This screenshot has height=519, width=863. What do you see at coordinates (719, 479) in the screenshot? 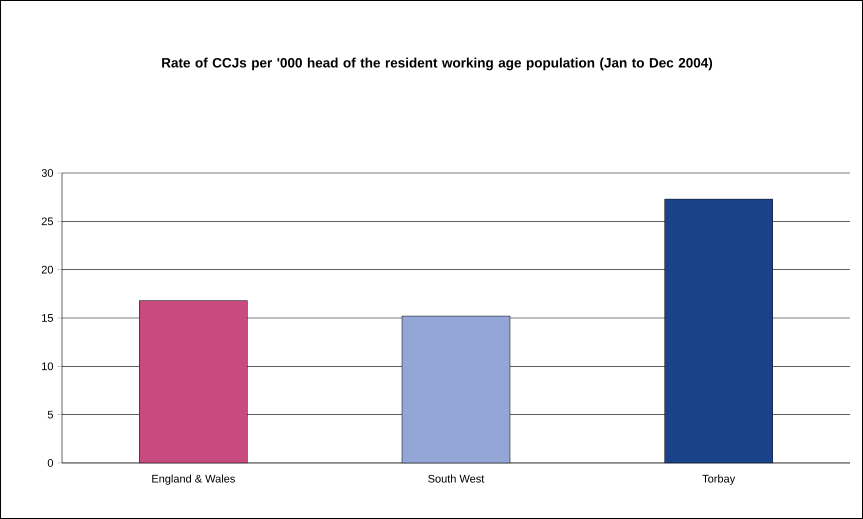
I see `x-tick-label: Torbay` at bounding box center [719, 479].